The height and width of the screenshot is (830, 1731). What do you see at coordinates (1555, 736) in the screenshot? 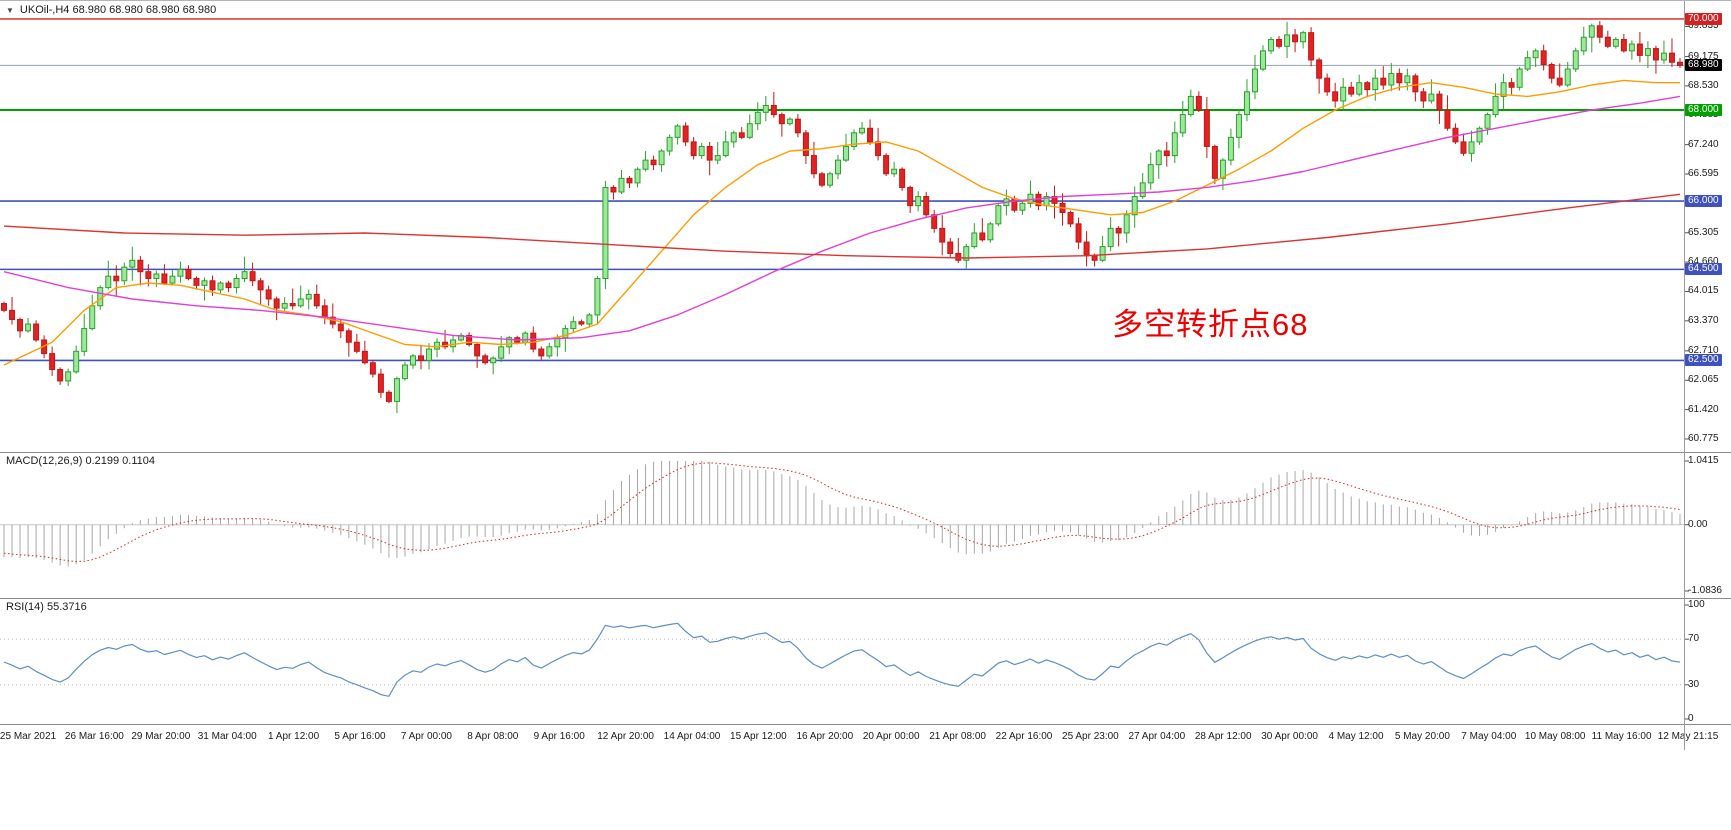
I see `time-label: 10 May 08:00` at bounding box center [1555, 736].